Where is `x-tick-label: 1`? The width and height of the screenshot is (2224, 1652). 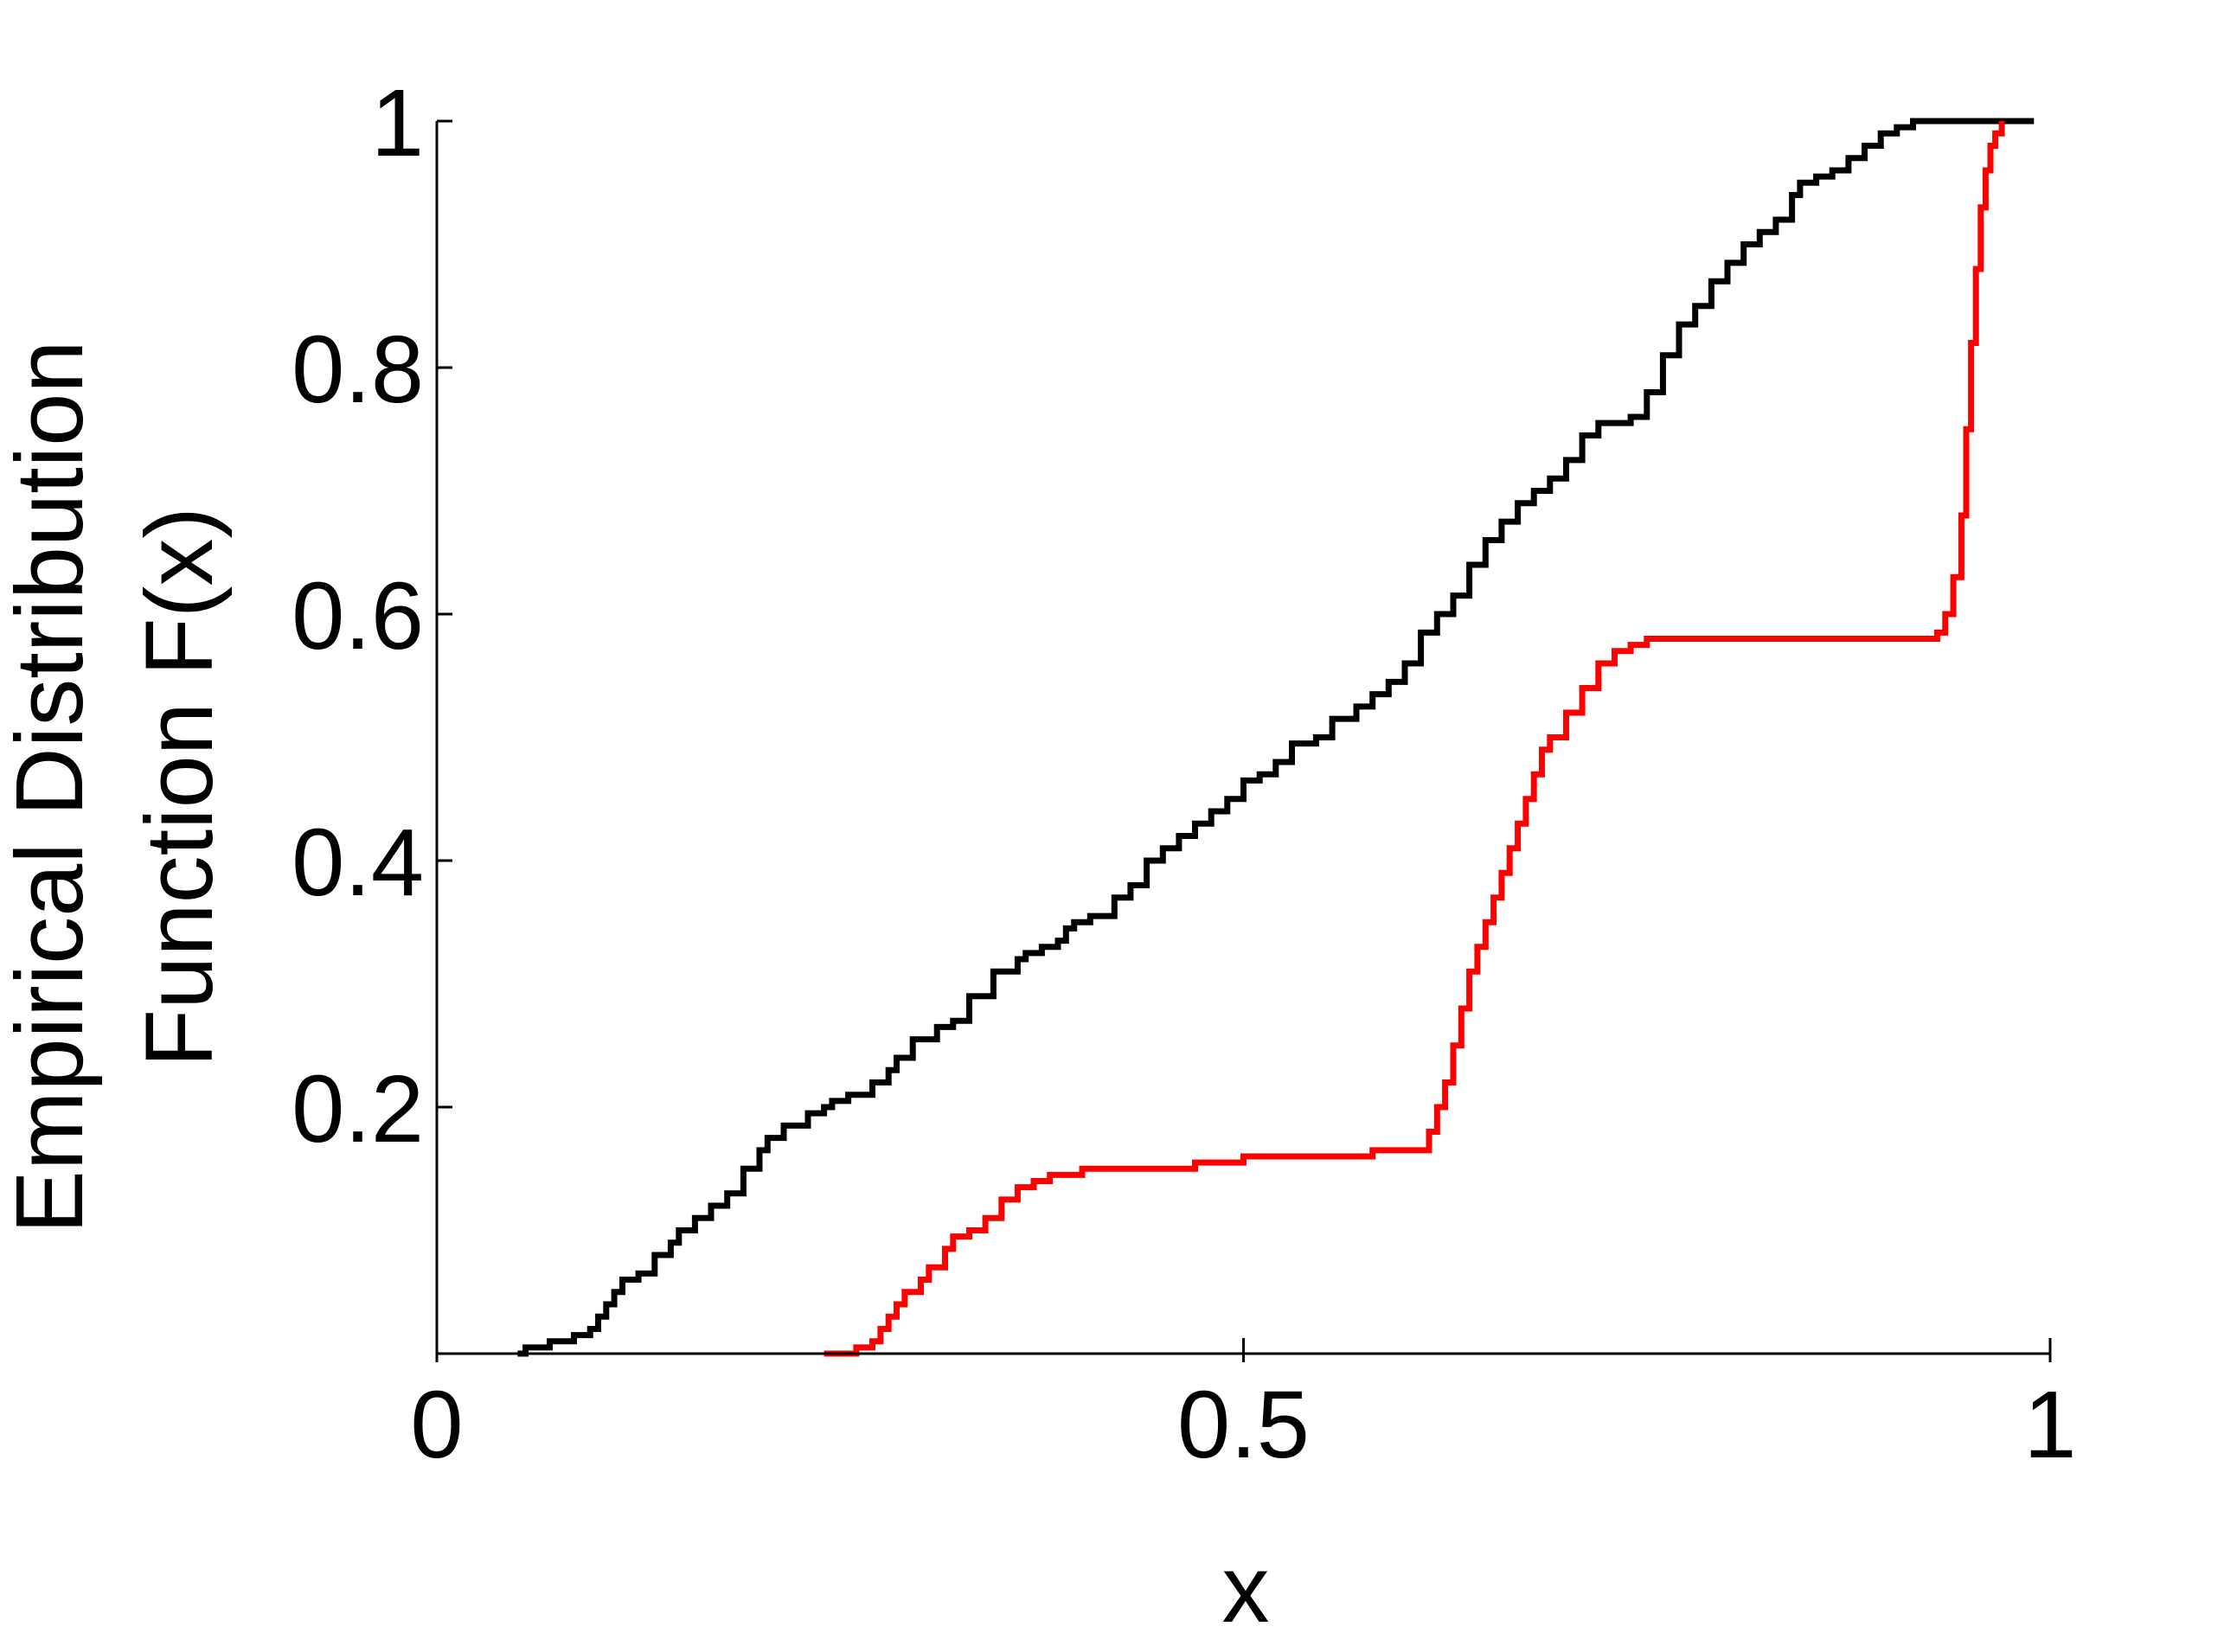 x-tick-label: 1 is located at coordinates (2049, 1425).